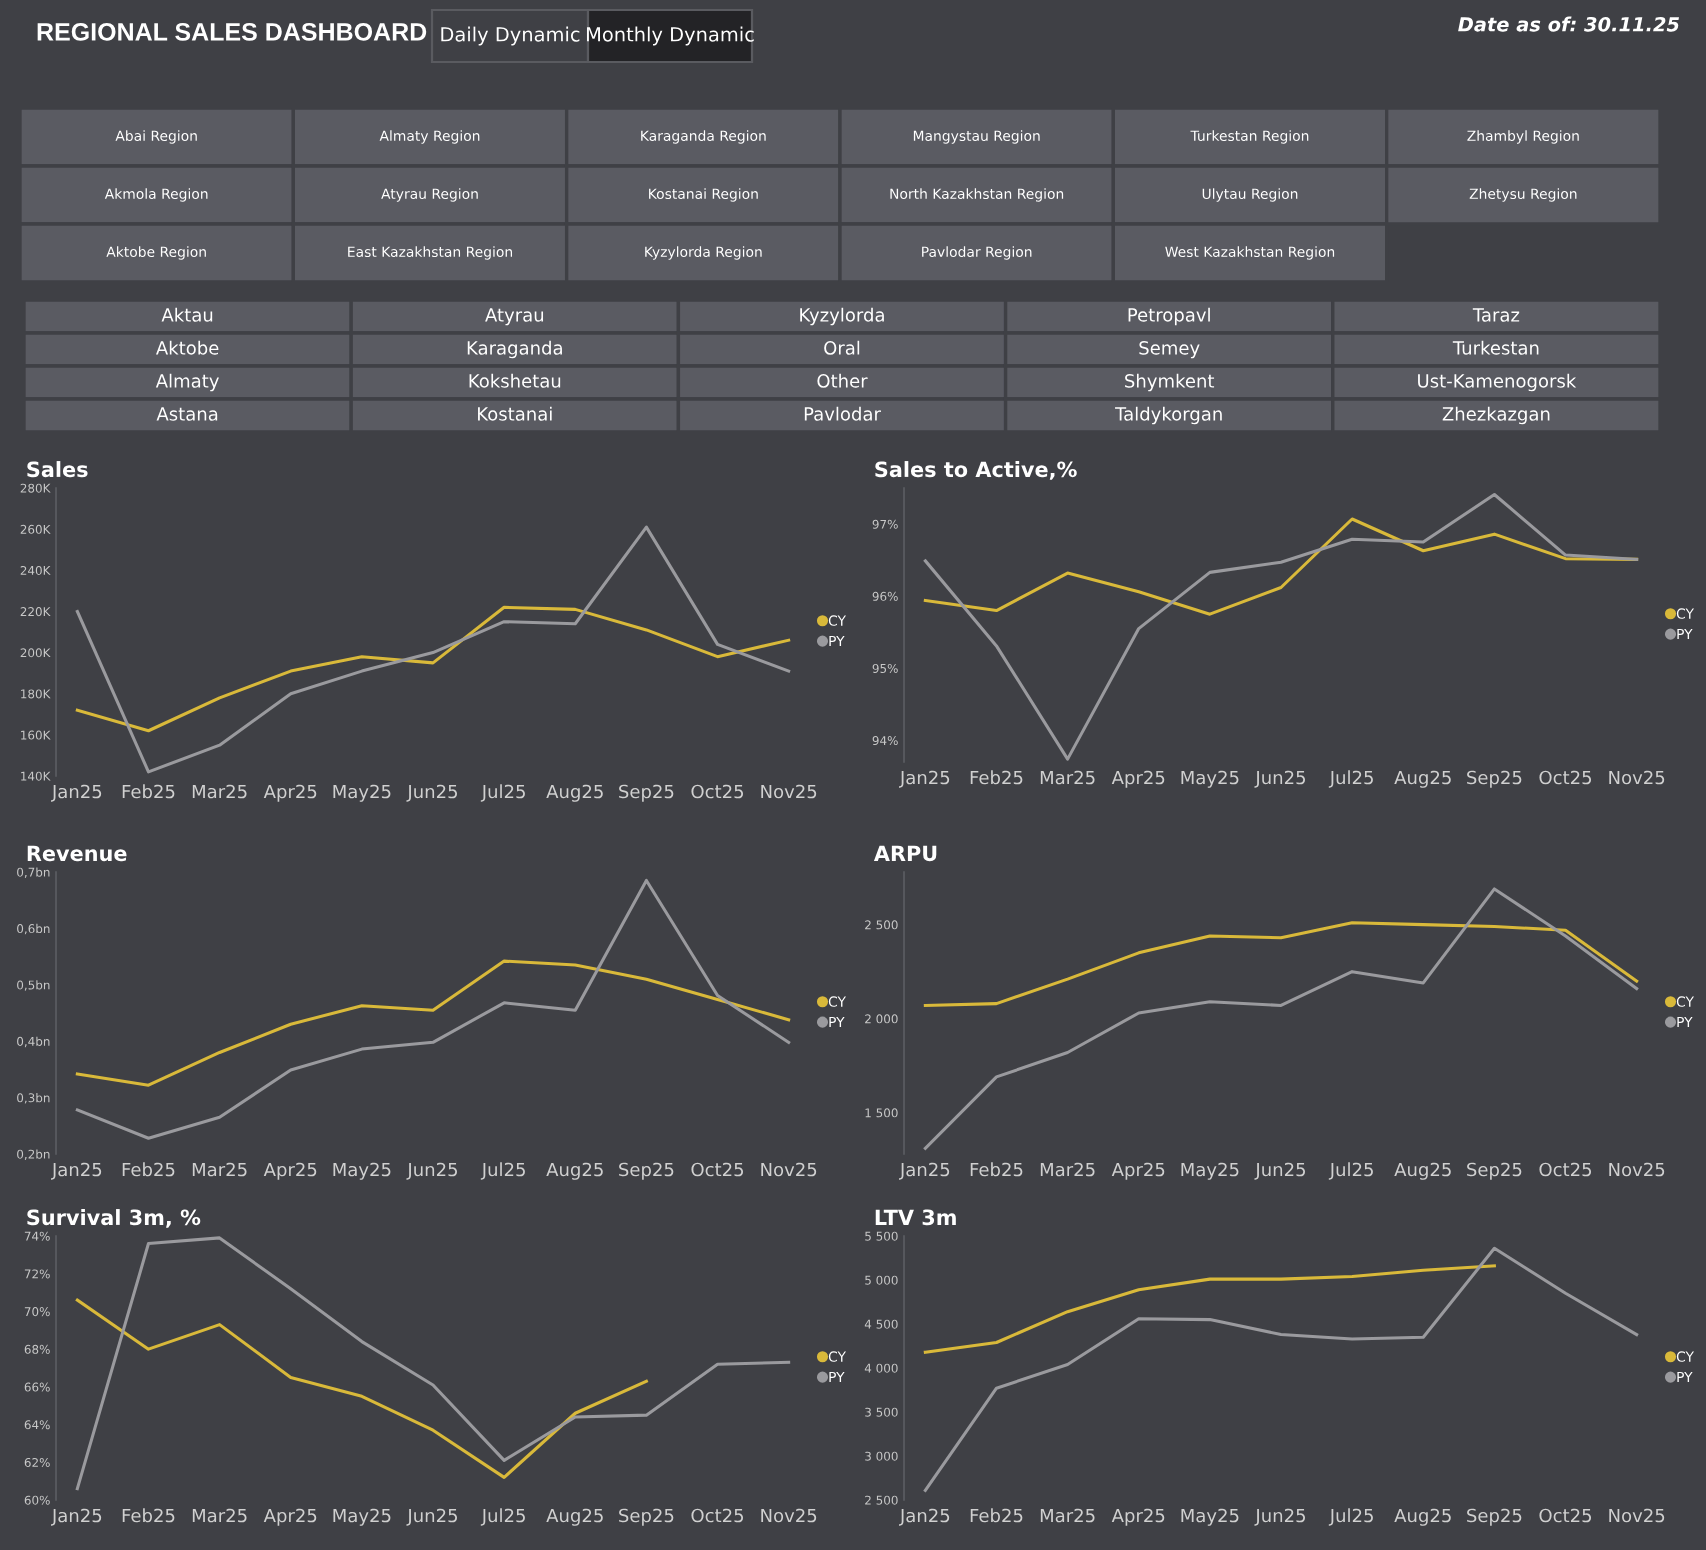 Image resolution: width=1706 pixels, height=1550 pixels. I want to click on text: Daily Dynamic, so click(510, 36).